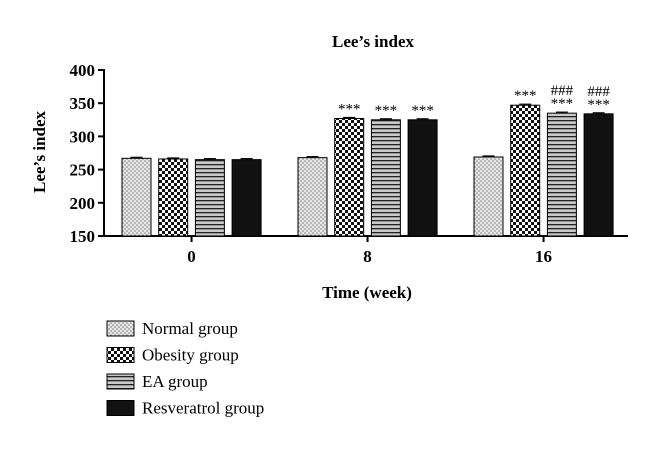  What do you see at coordinates (367, 256) in the screenshot?
I see `x-tick-label: 8` at bounding box center [367, 256].